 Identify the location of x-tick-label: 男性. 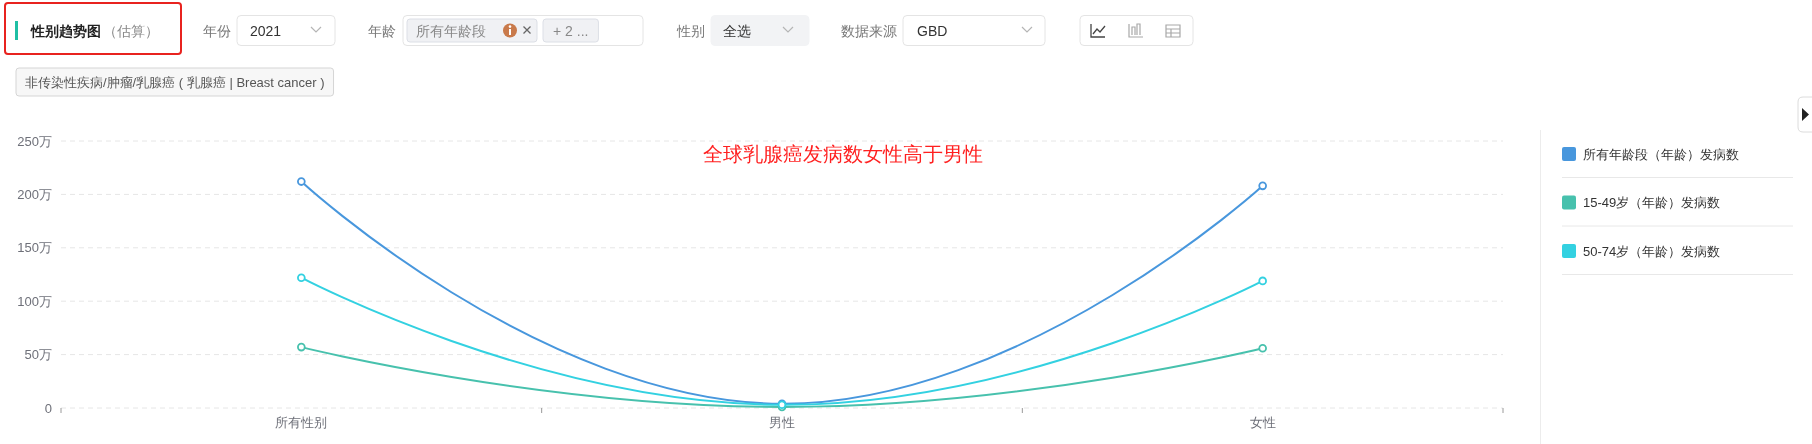
(782, 422).